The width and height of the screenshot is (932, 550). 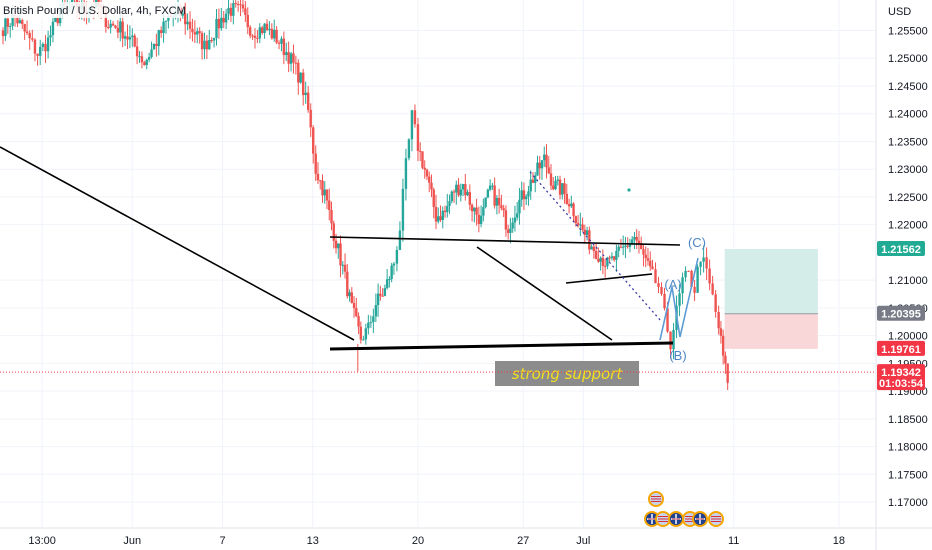 I want to click on minor-trendline, so click(x=609, y=278).